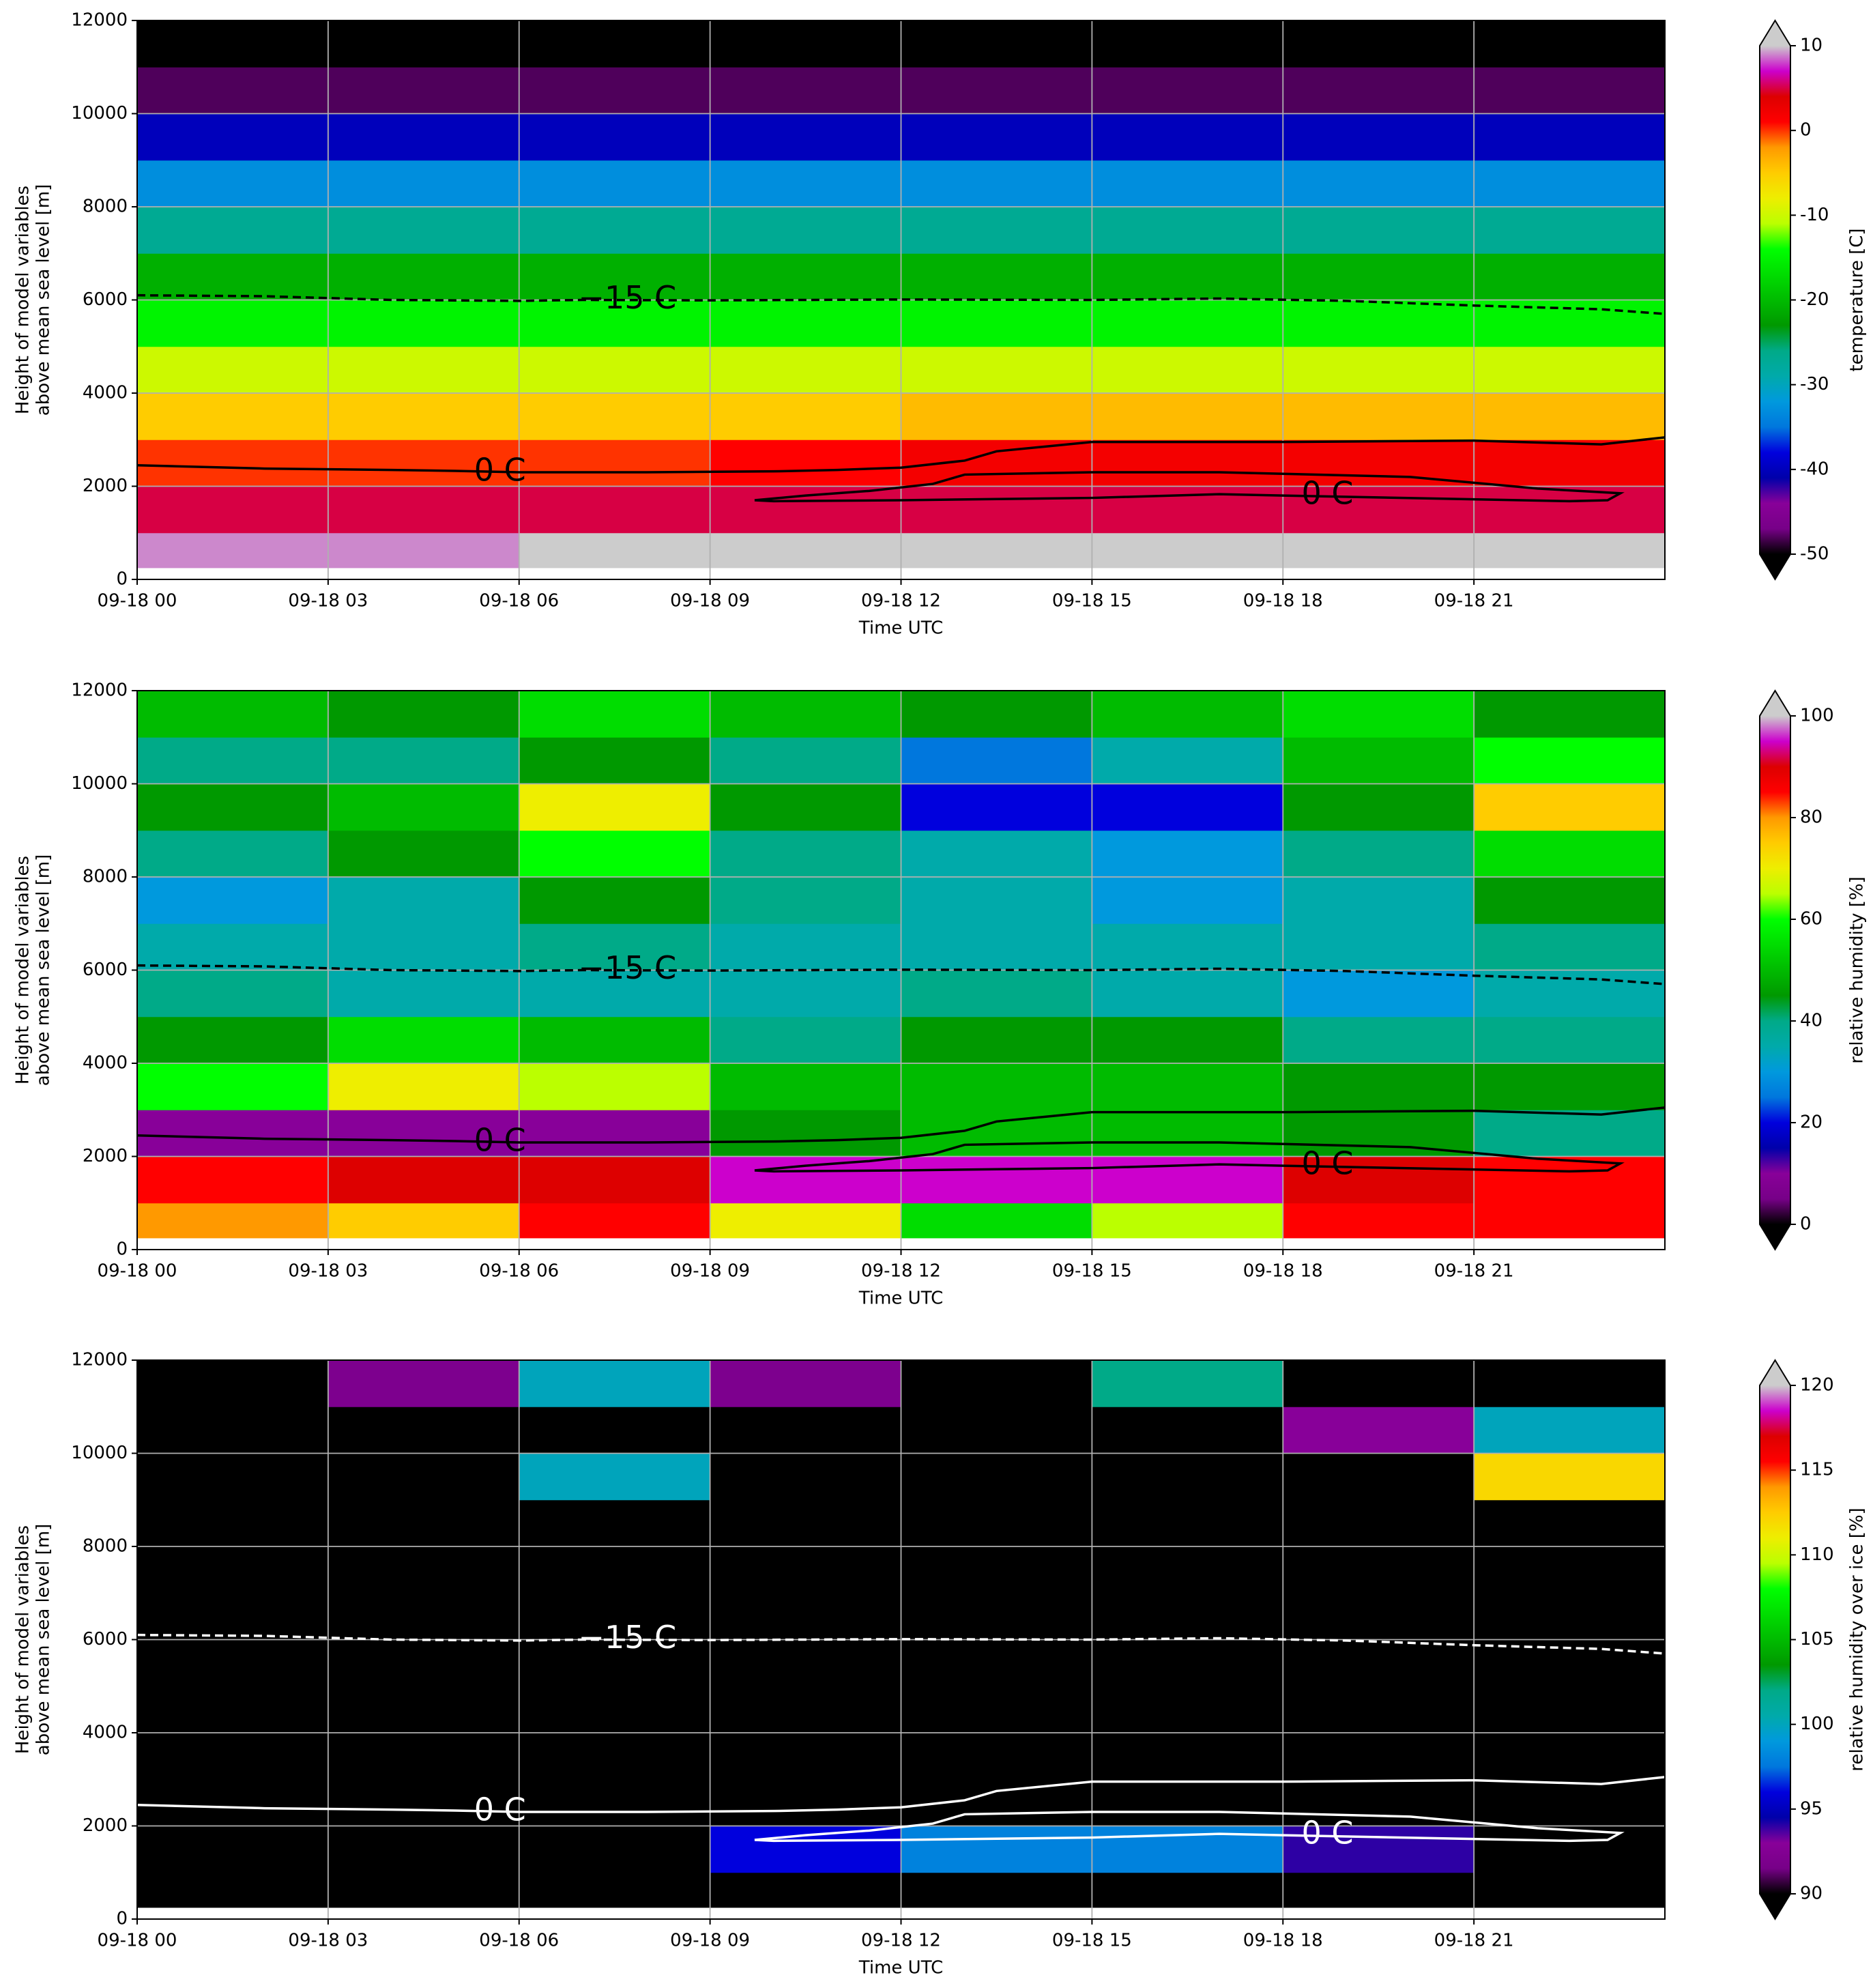 The image size is (1873, 1988). I want to click on colorbar-tick-label: 10, so click(1811, 46).